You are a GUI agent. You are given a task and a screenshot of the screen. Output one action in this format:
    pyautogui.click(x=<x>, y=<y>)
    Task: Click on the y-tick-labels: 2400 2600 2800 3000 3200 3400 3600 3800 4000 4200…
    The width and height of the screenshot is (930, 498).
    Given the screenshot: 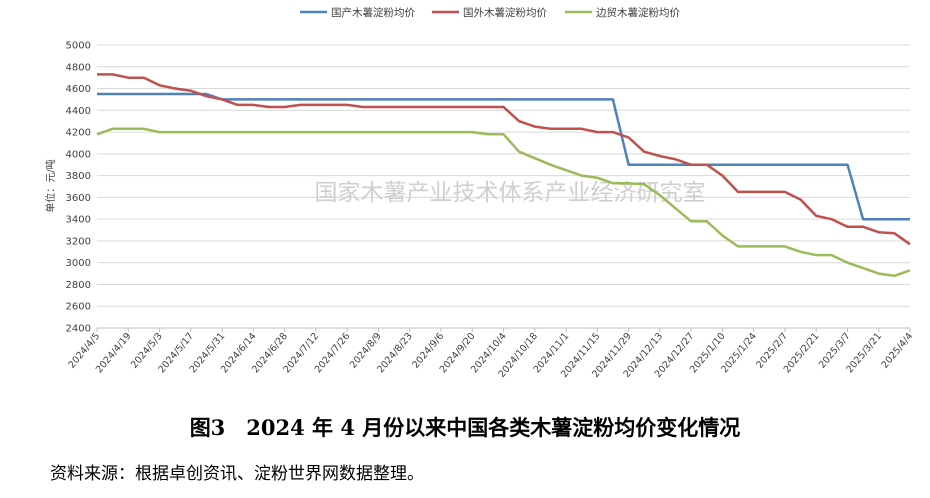 What is the action you would take?
    pyautogui.click(x=78, y=188)
    